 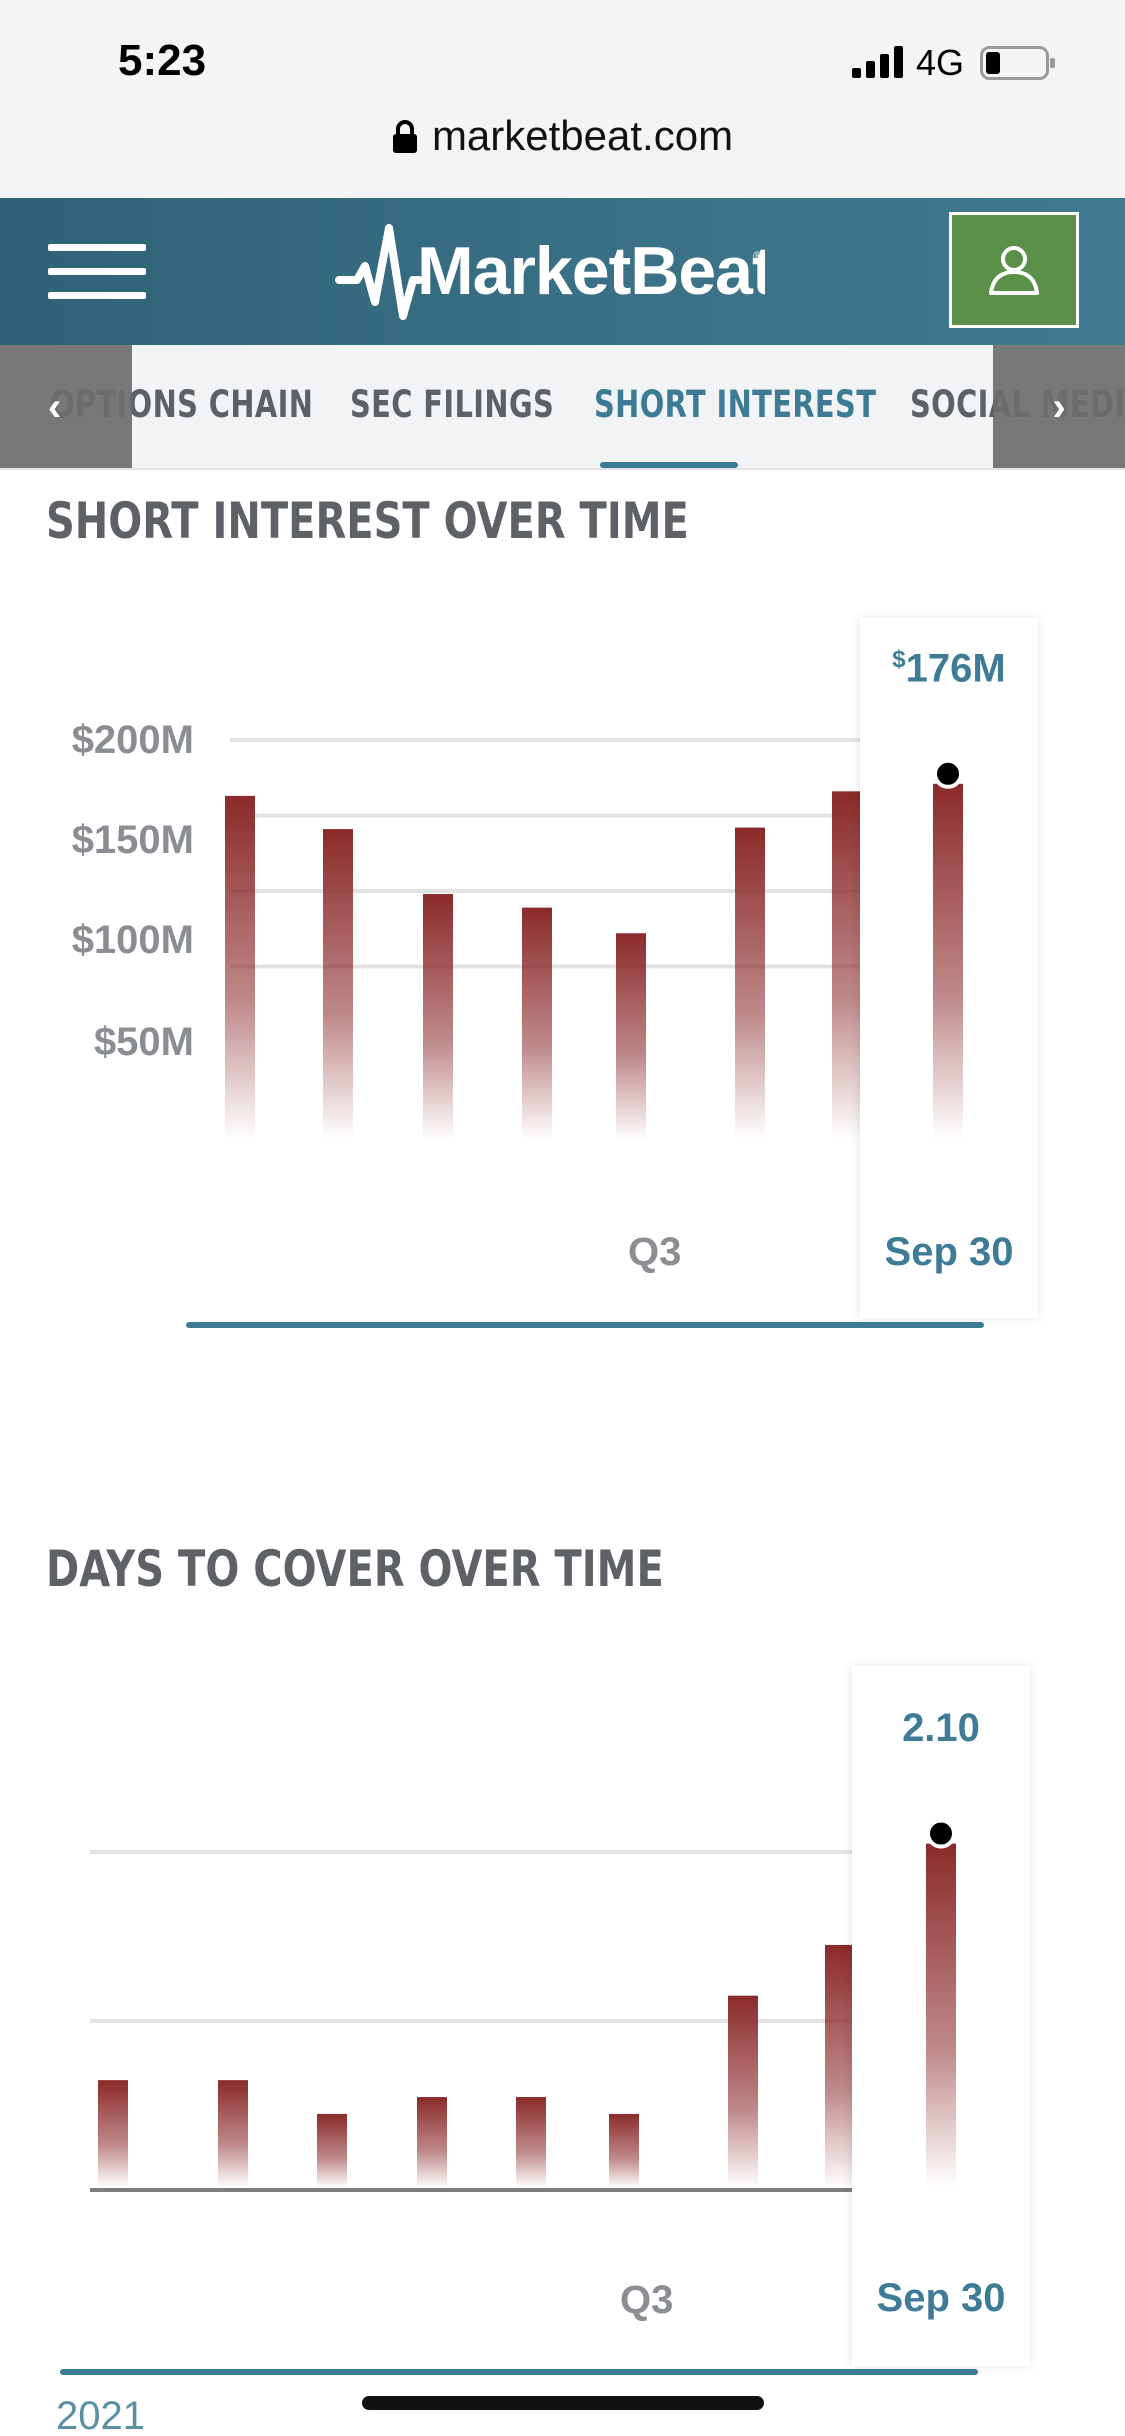 What do you see at coordinates (132, 940) in the screenshot?
I see `y-tick-label: $100M` at bounding box center [132, 940].